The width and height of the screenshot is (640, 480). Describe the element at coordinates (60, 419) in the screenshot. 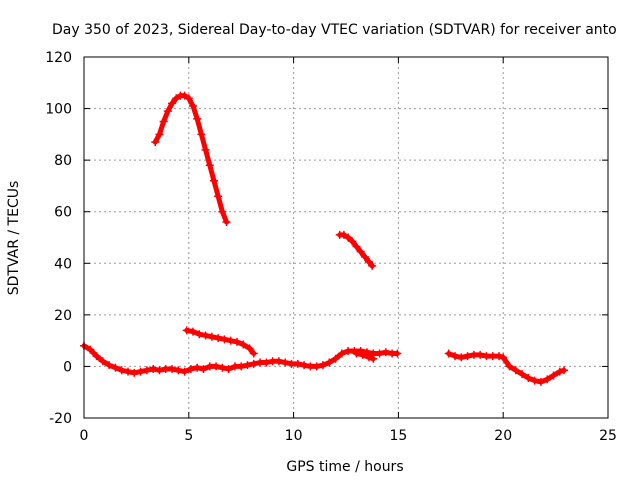

I see `y-tick-label: -20` at that location.